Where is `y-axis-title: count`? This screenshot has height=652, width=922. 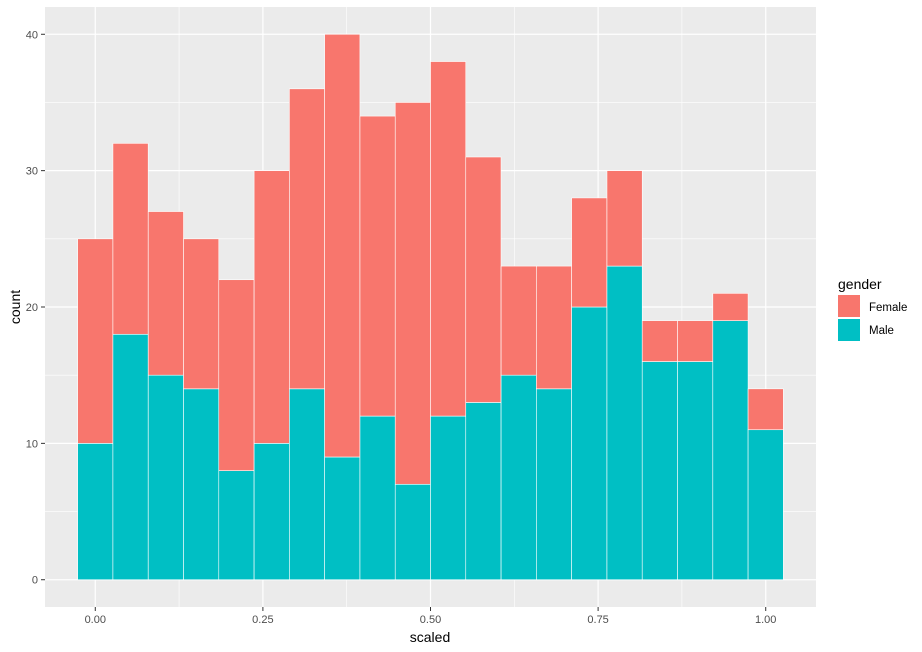
y-axis-title: count is located at coordinates (15, 307).